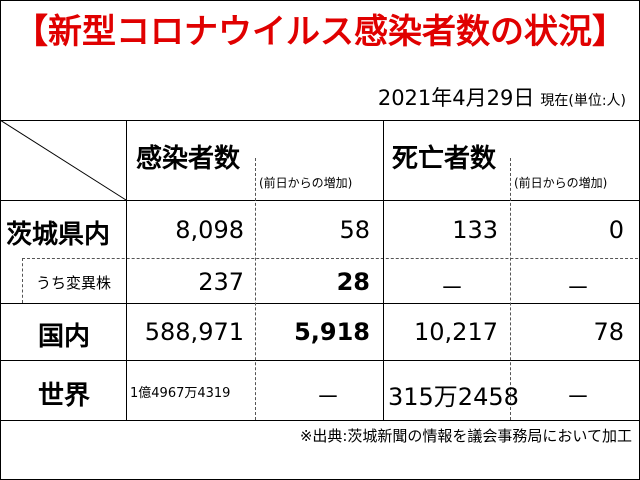 The height and width of the screenshot is (480, 640). Describe the element at coordinates (320, 120) in the screenshot. I see `table-top-border` at that location.